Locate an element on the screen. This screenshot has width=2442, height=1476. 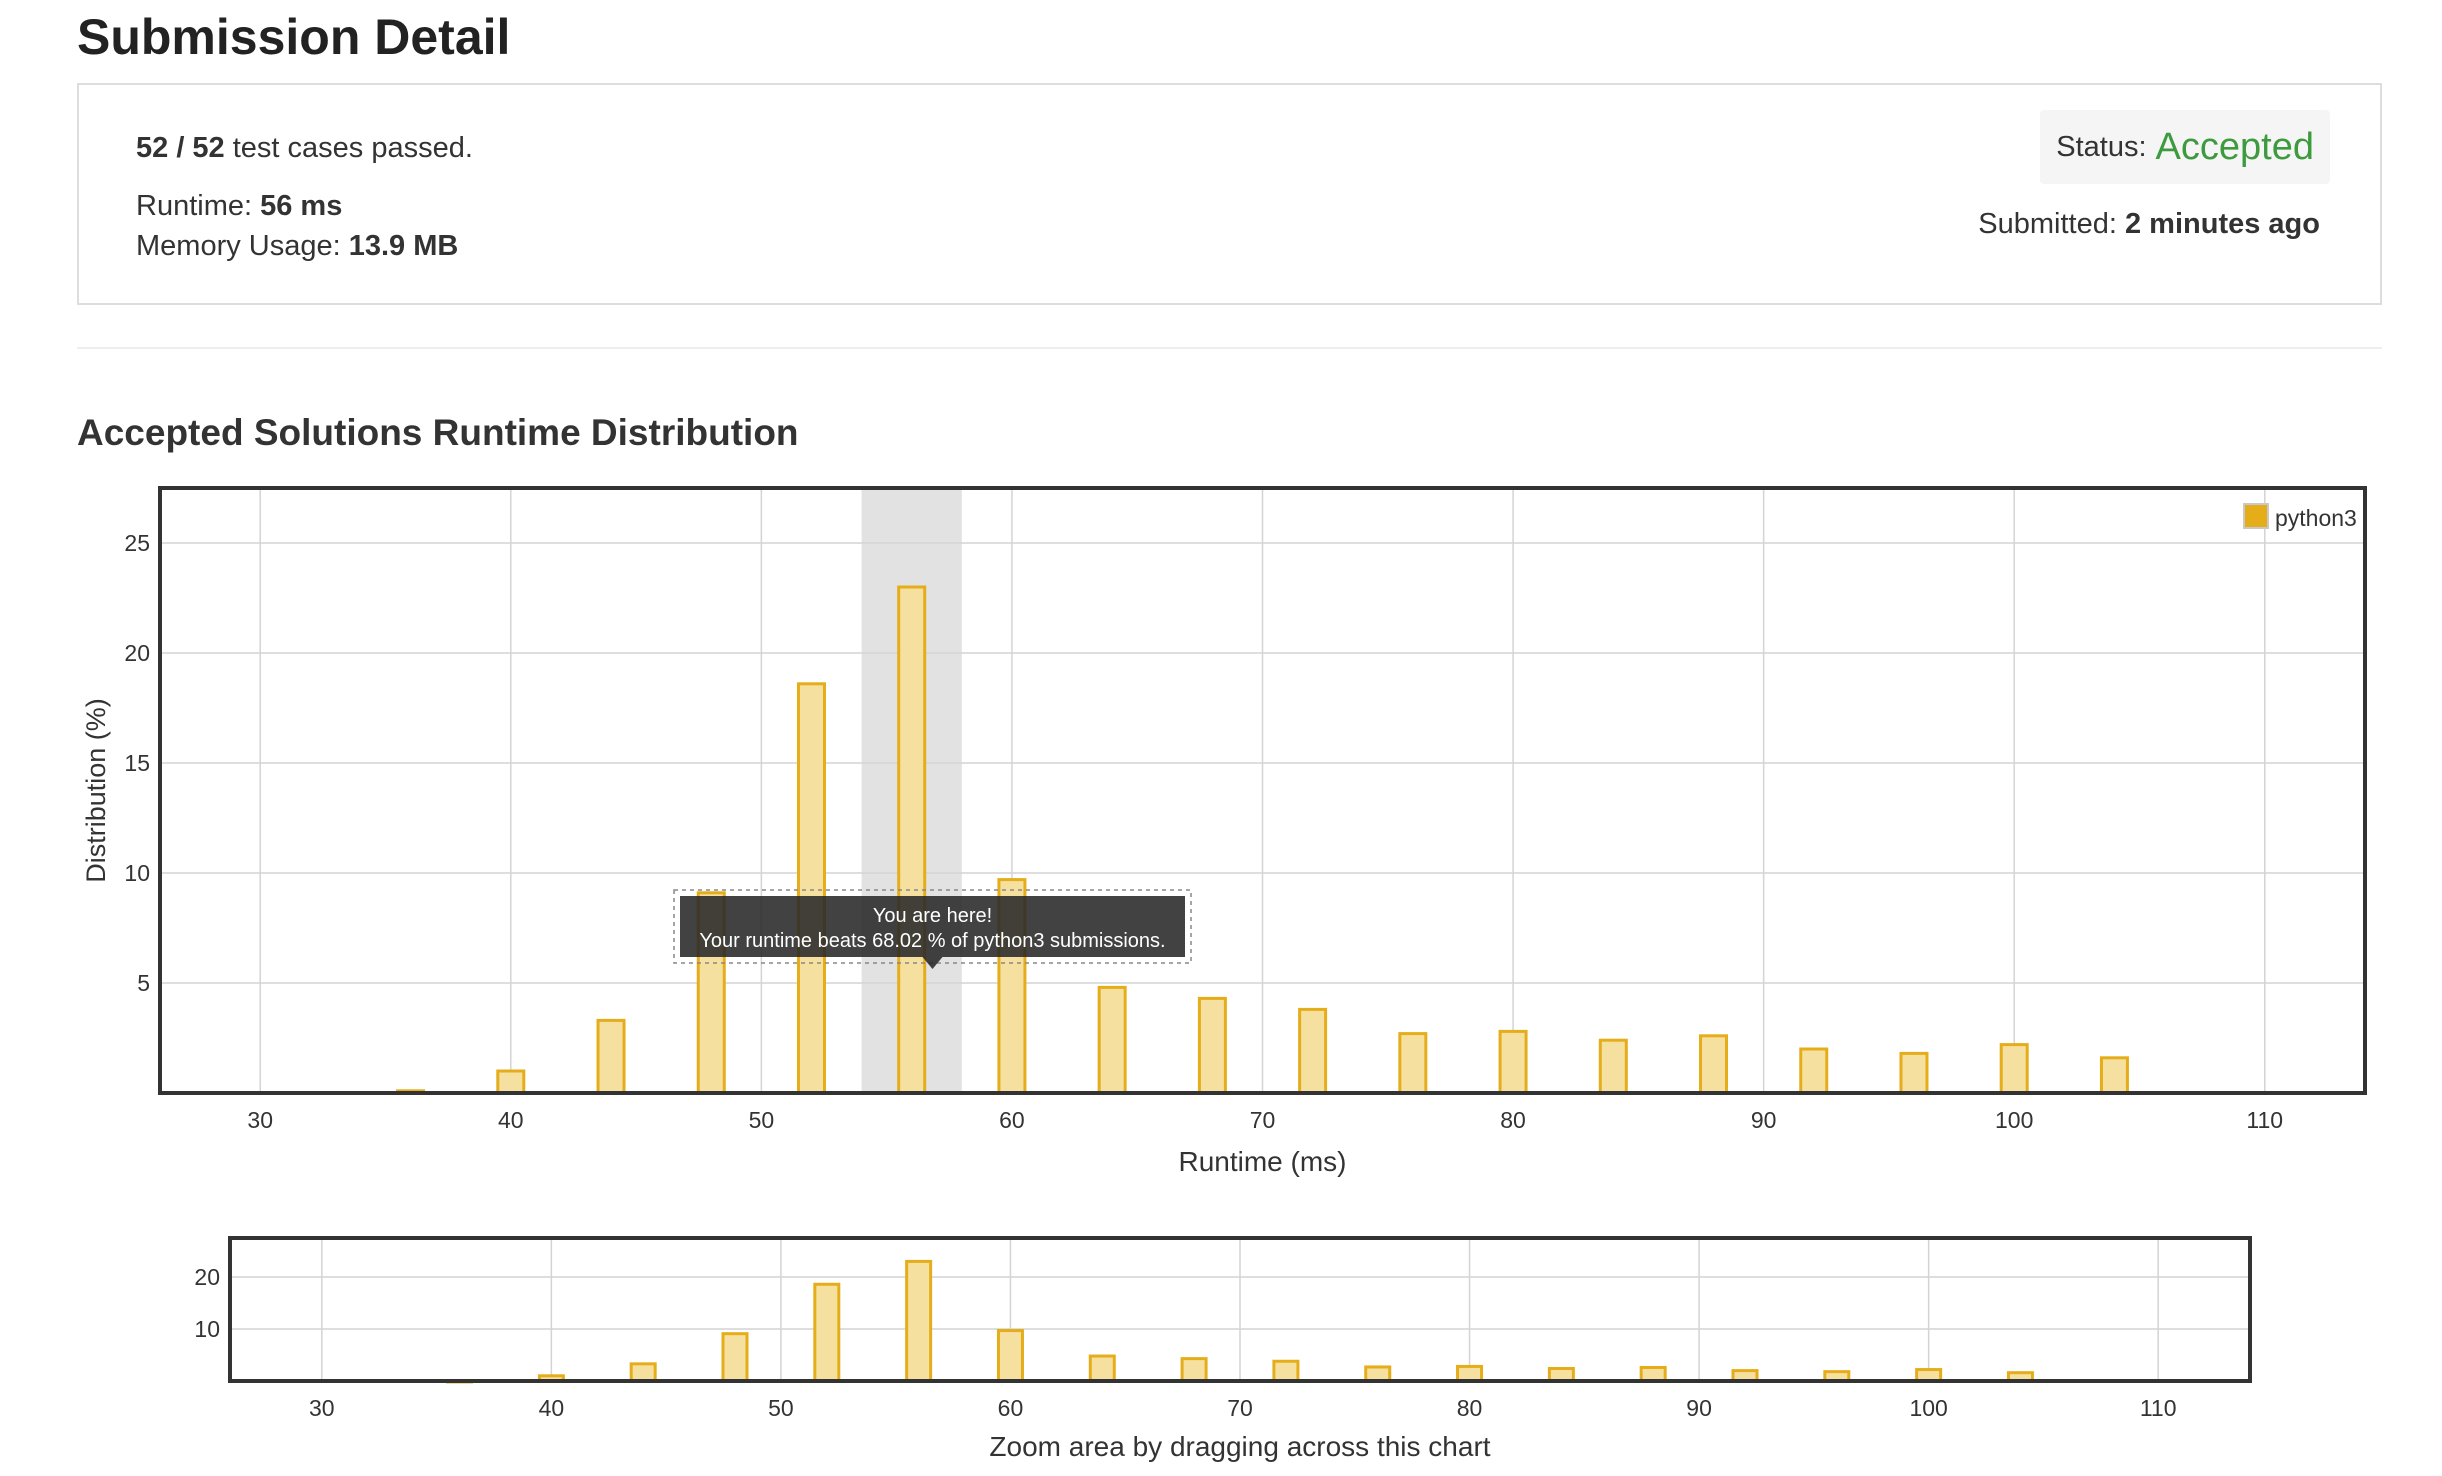
status-box: Status: Accepted is located at coordinates (2185, 147).